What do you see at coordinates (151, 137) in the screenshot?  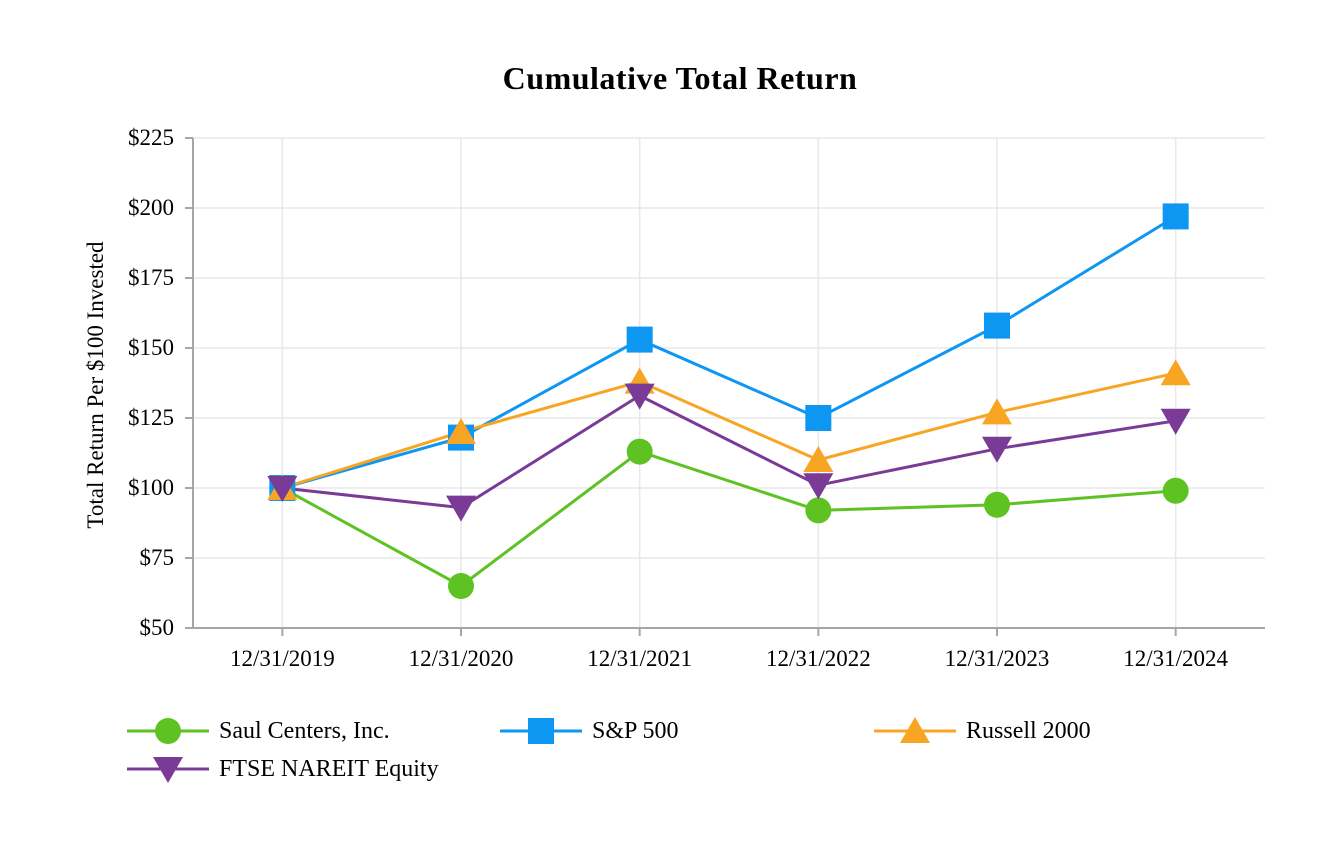 I see `y-tick-label: $225` at bounding box center [151, 137].